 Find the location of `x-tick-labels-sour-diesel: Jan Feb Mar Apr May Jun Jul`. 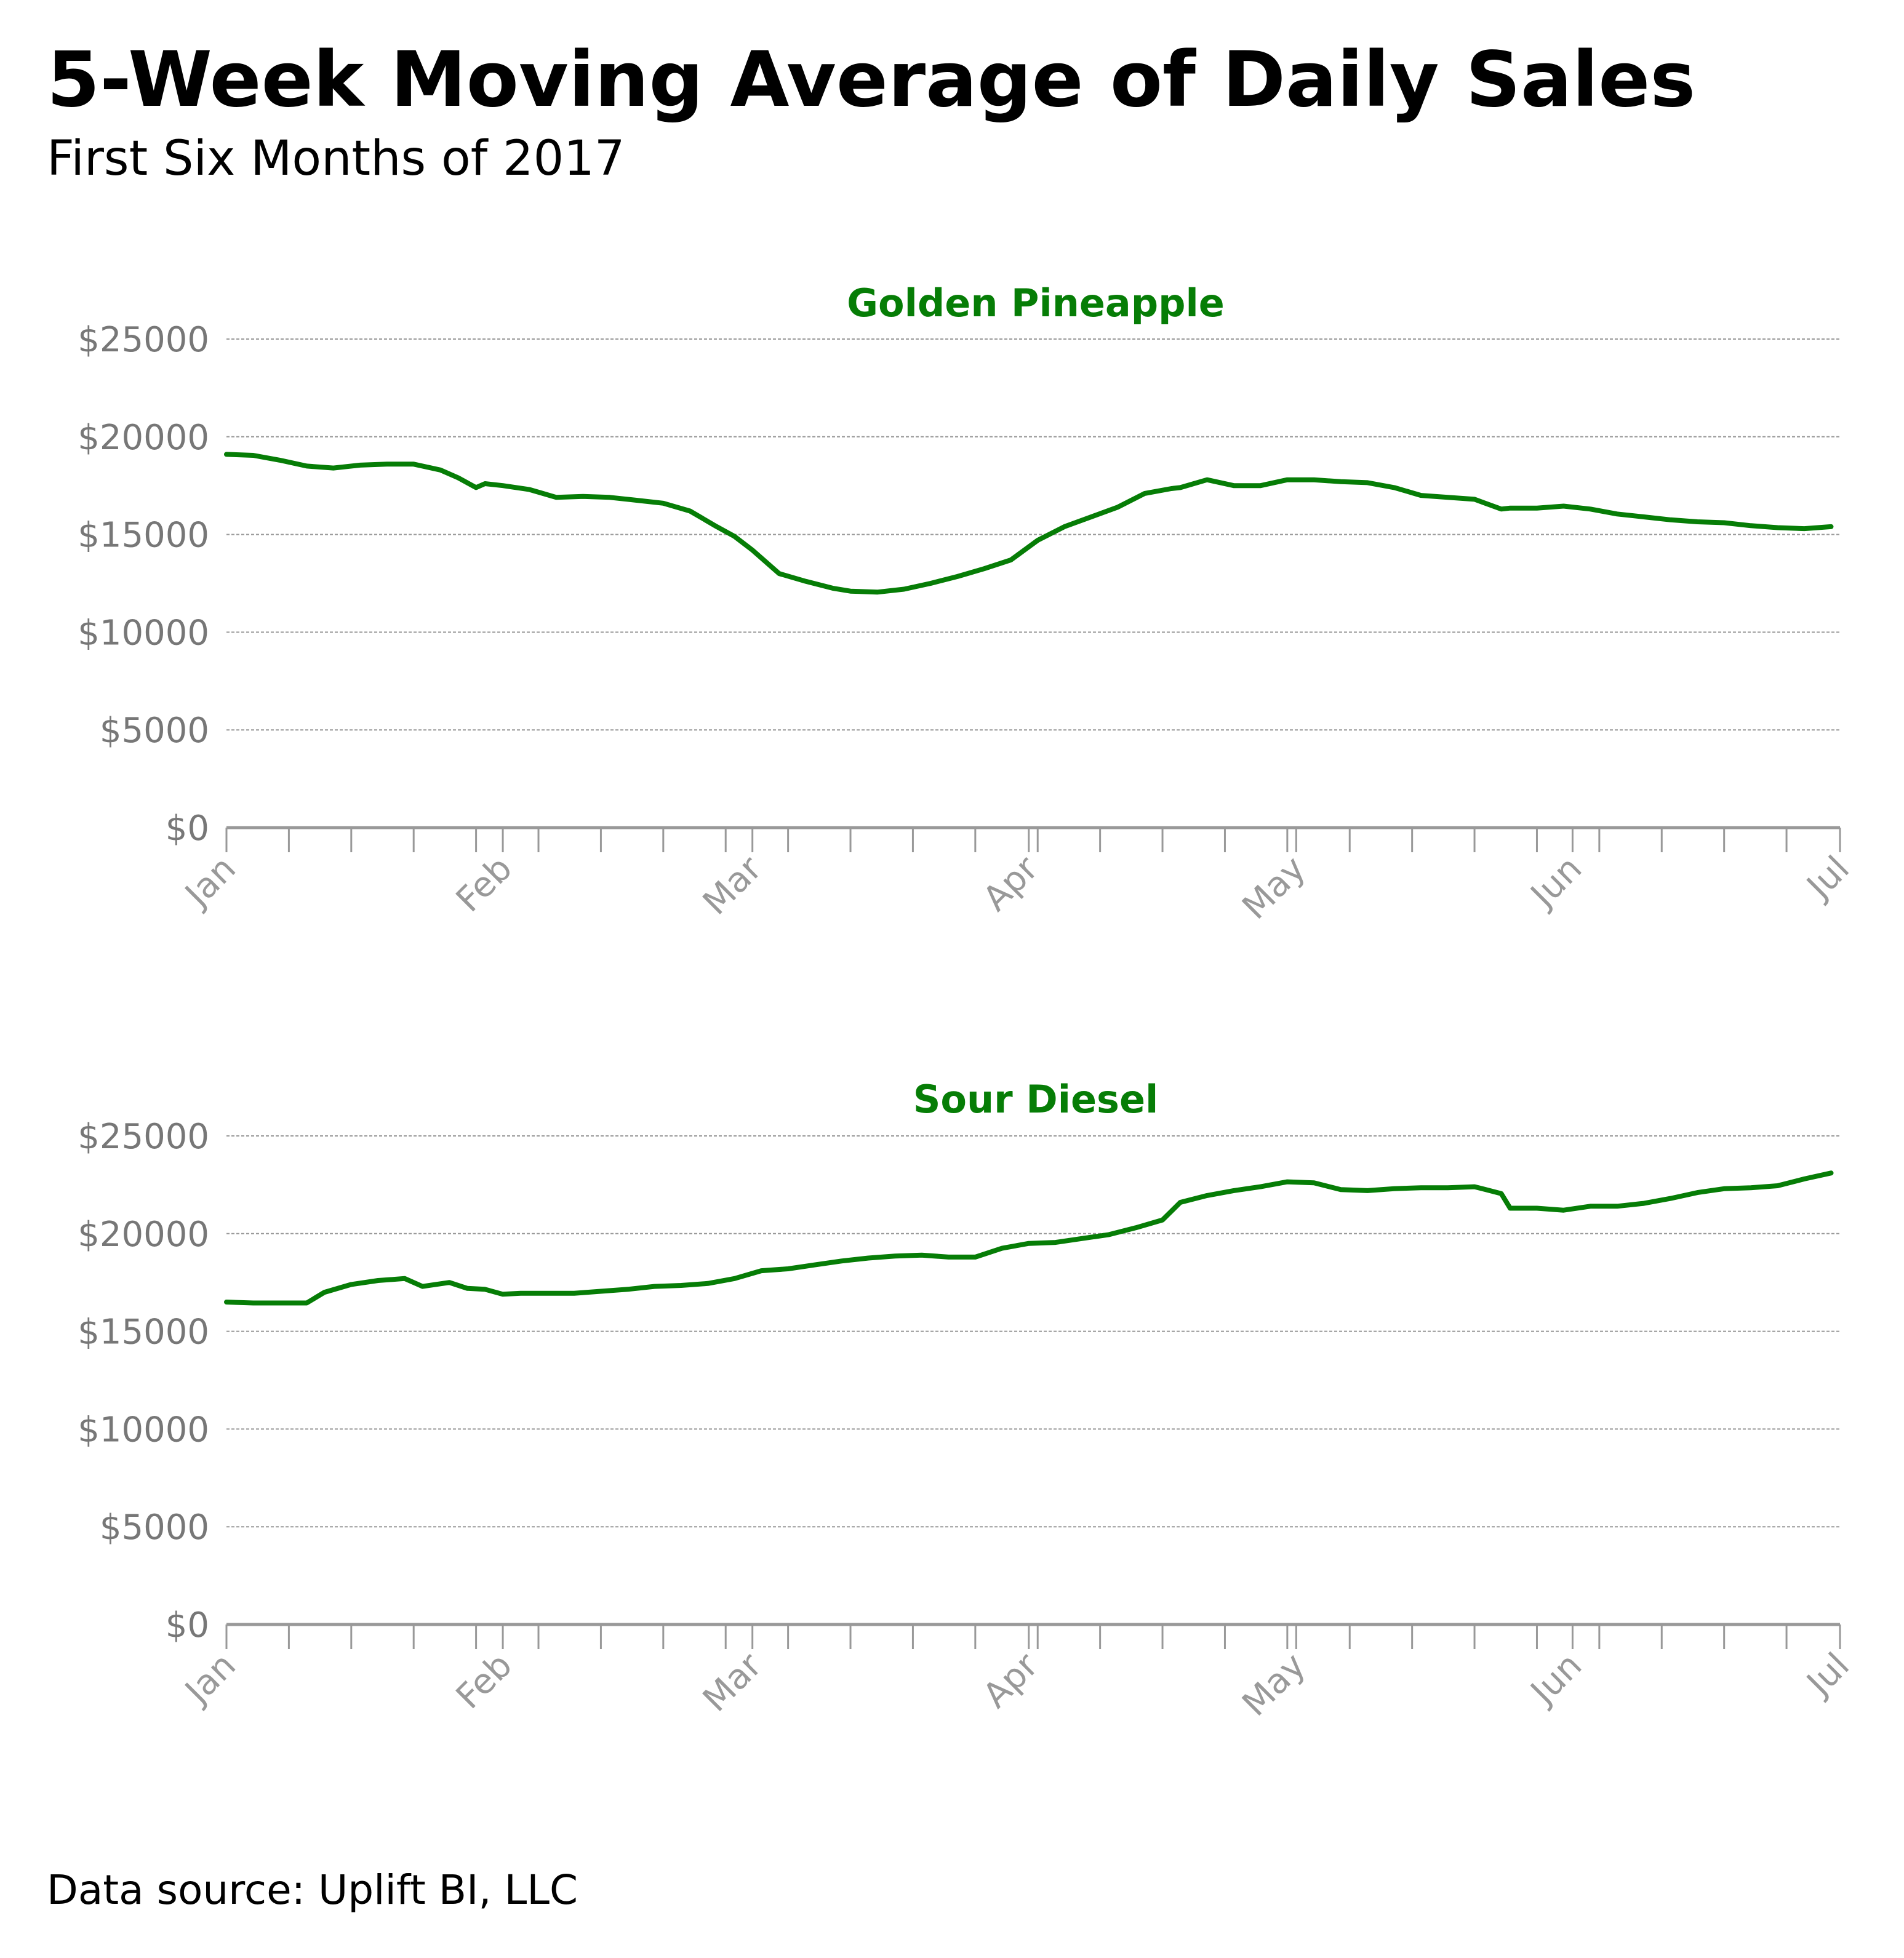

x-tick-labels-sour-diesel: Jan Feb Mar Apr May Jun Jul is located at coordinates (1017, 1684).